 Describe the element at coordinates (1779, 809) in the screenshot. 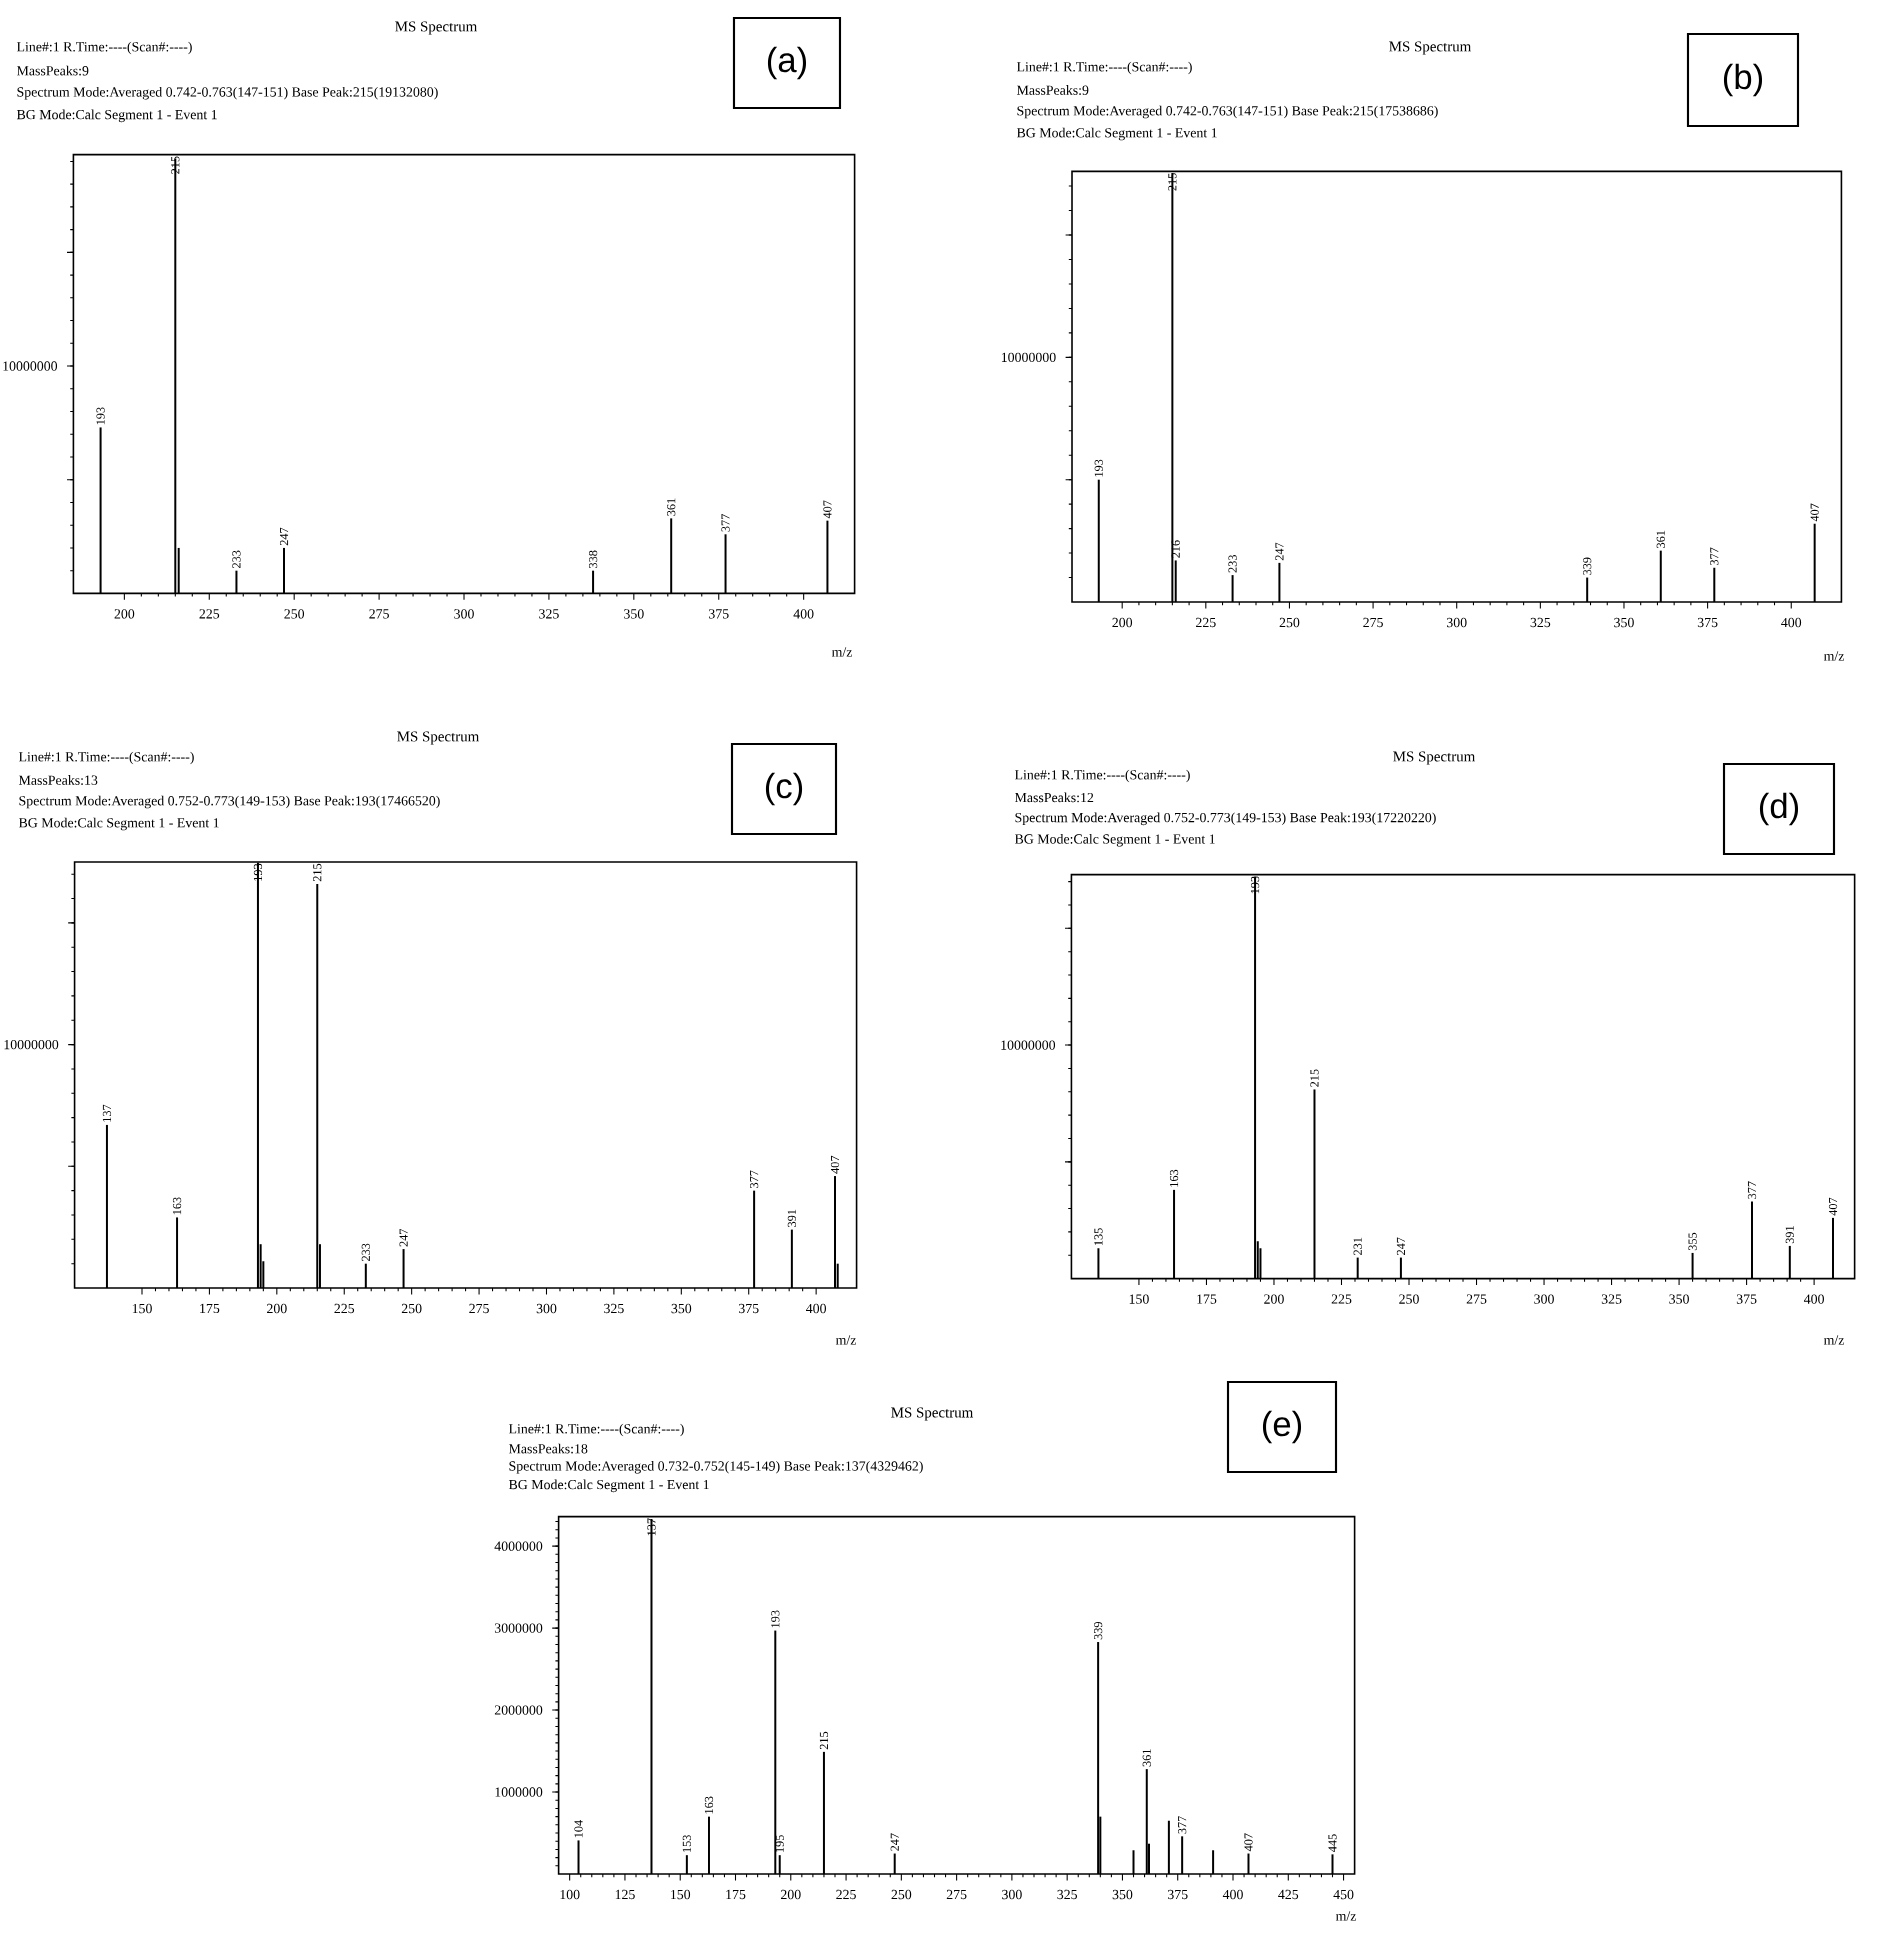

I see `text: (d)` at that location.